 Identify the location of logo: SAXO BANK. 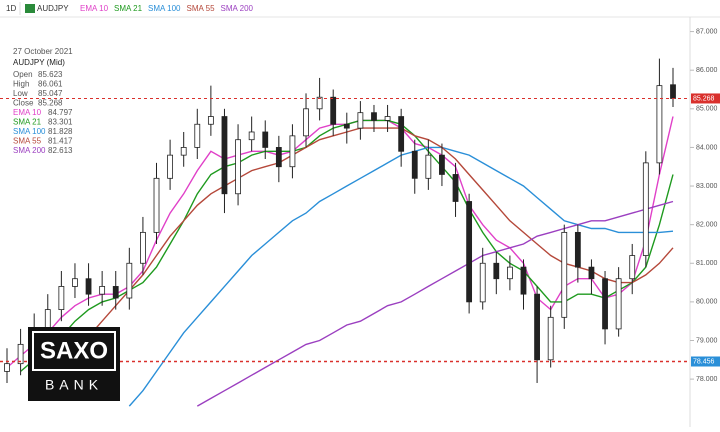
(74, 364).